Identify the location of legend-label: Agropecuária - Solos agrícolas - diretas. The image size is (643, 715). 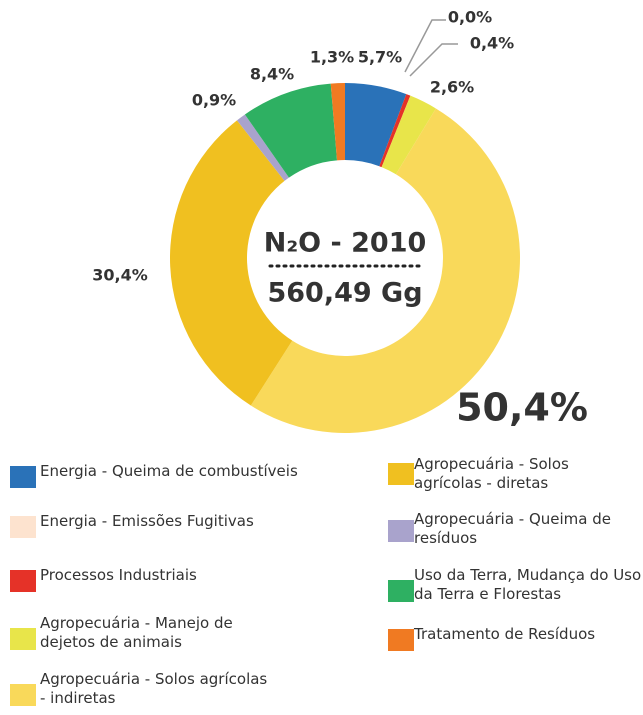
(491, 473).